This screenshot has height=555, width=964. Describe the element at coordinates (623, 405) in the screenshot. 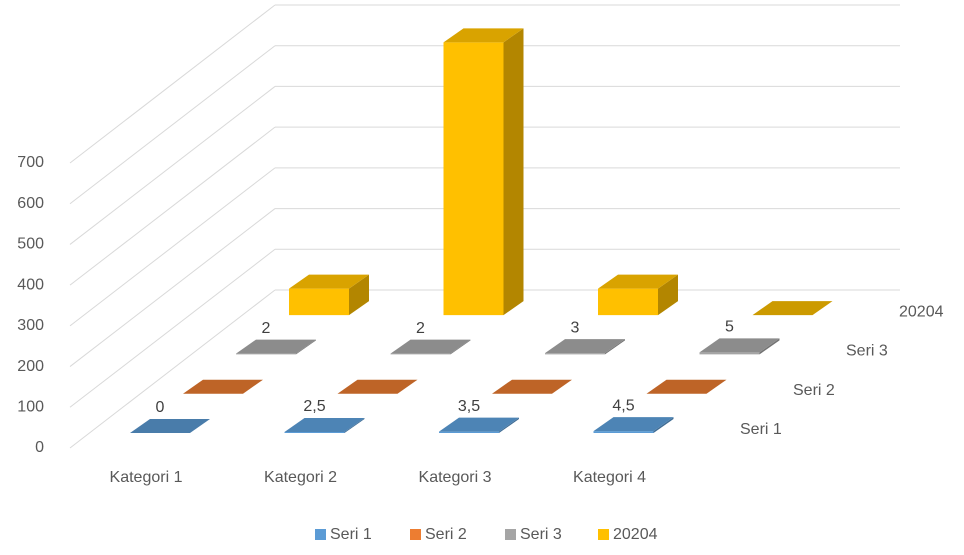

I see `data-label: 4,5` at that location.